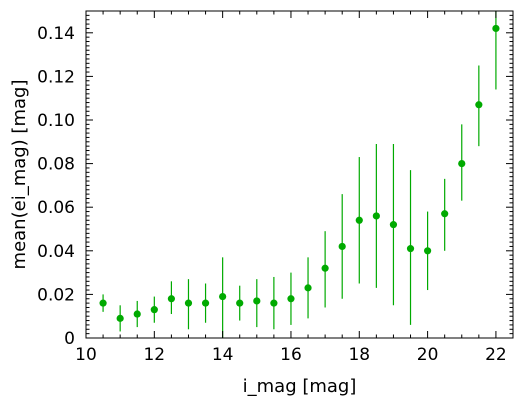 The image size is (526, 400). I want to click on x-tick-label: 20, so click(428, 355).